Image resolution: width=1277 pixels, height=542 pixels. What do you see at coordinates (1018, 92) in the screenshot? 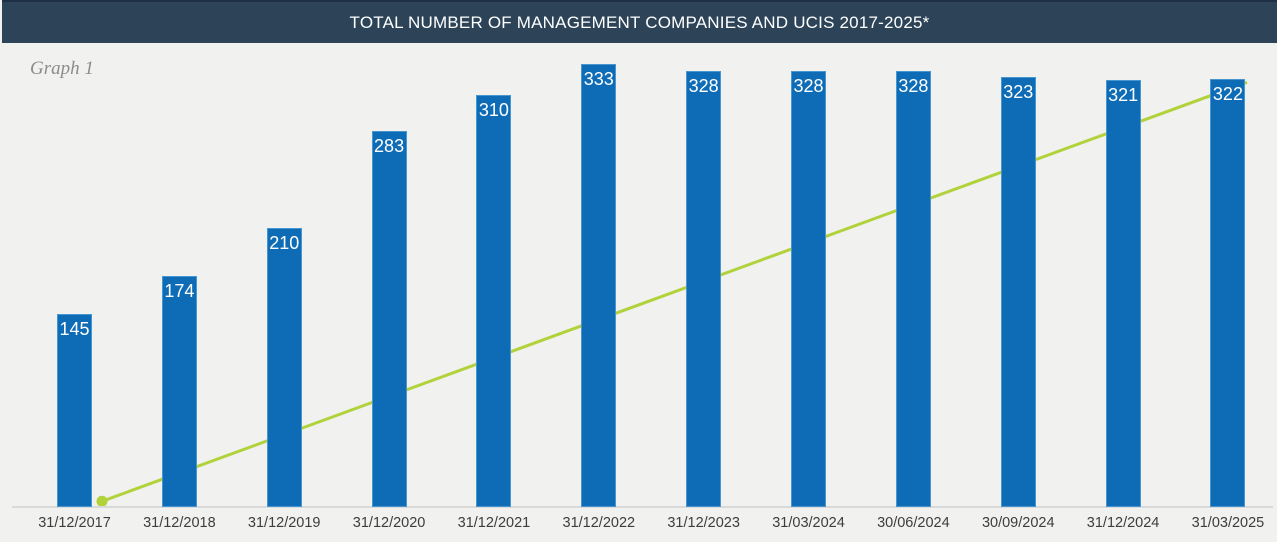
I see `bar-value-label: 323` at bounding box center [1018, 92].